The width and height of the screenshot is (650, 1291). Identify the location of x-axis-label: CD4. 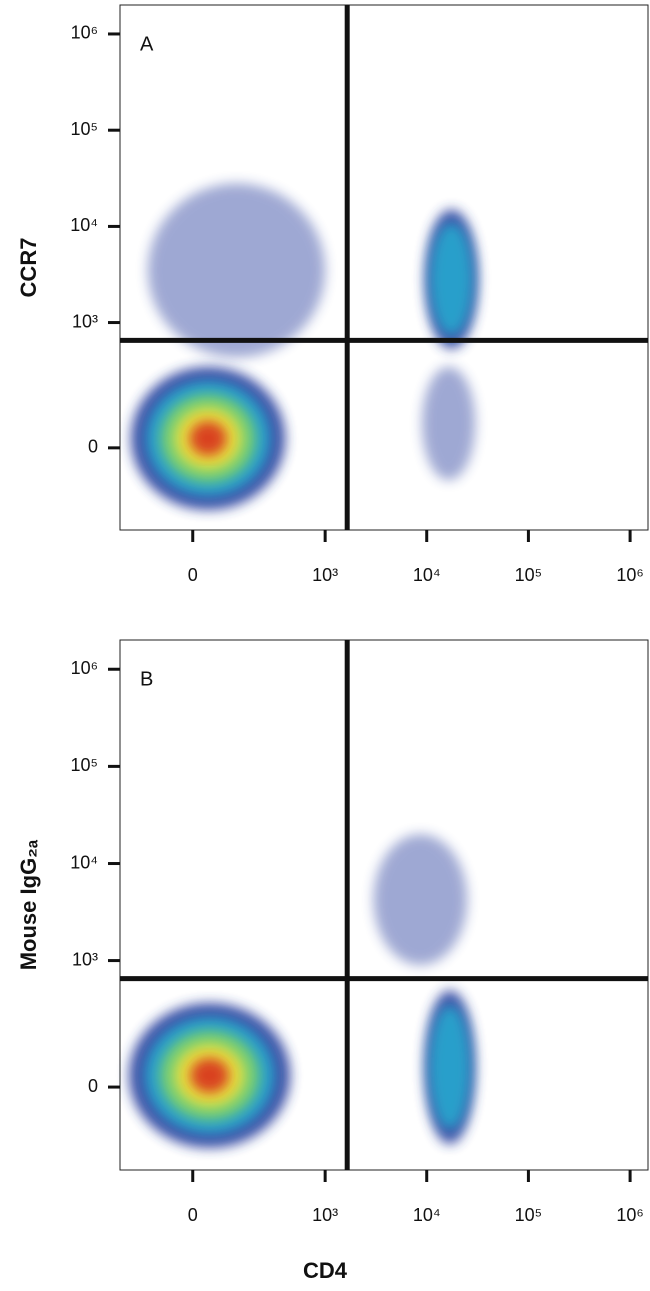
(325, 1270).